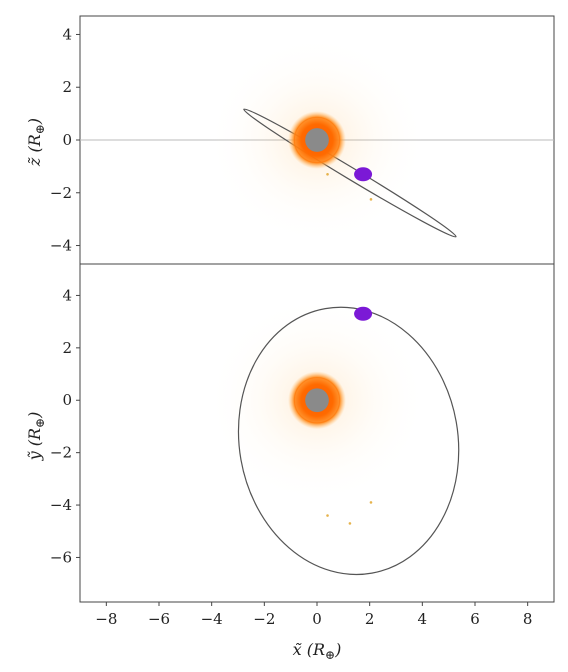 This screenshot has height=672, width=568. I want to click on x-tick-label: 6, so click(475, 619).